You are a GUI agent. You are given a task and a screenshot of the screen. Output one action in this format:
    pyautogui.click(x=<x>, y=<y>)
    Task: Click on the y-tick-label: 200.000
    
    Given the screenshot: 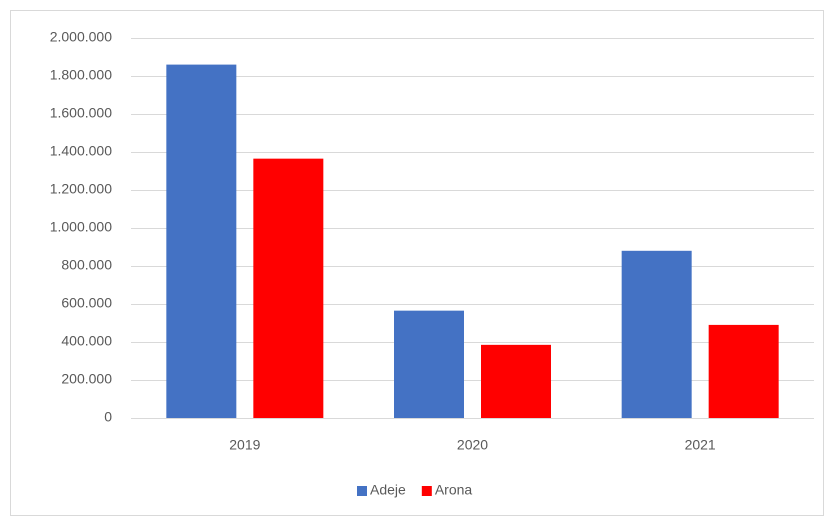 What is the action you would take?
    pyautogui.click(x=86, y=379)
    